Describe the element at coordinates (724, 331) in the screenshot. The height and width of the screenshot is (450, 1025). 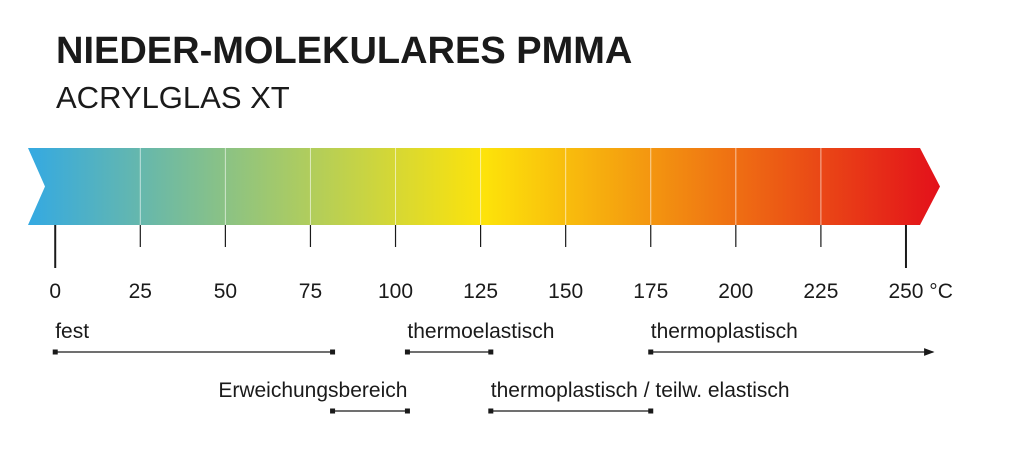
I see `range-label: thermoplastisch` at that location.